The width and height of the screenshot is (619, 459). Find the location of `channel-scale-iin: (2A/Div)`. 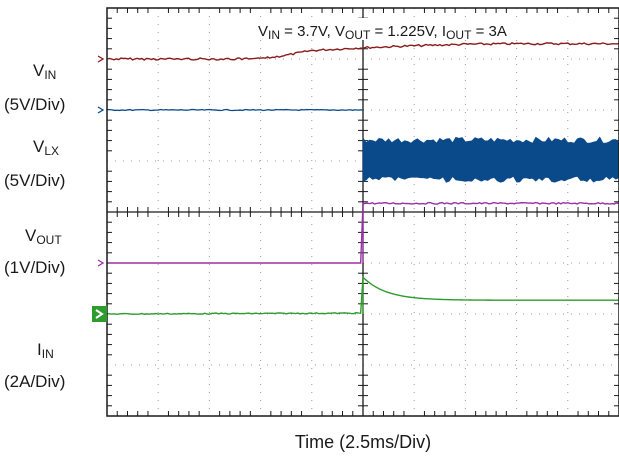

channel-scale-iin: (2A/Div) is located at coordinates (34, 381).